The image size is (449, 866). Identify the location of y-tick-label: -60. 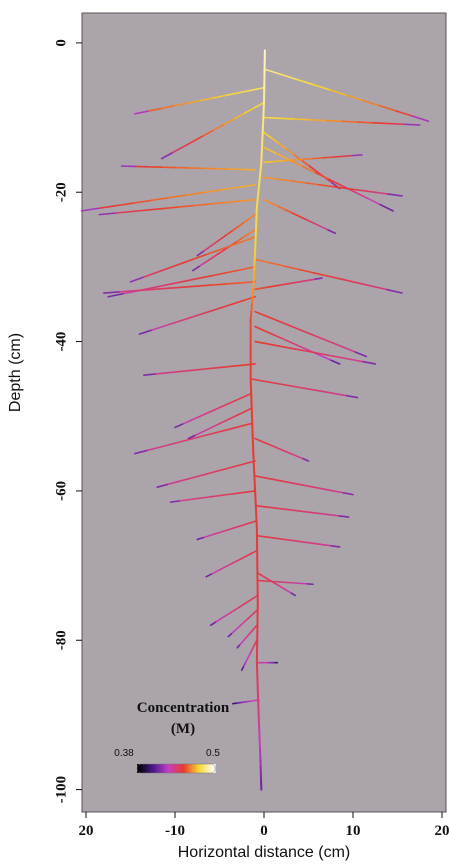
(61, 491).